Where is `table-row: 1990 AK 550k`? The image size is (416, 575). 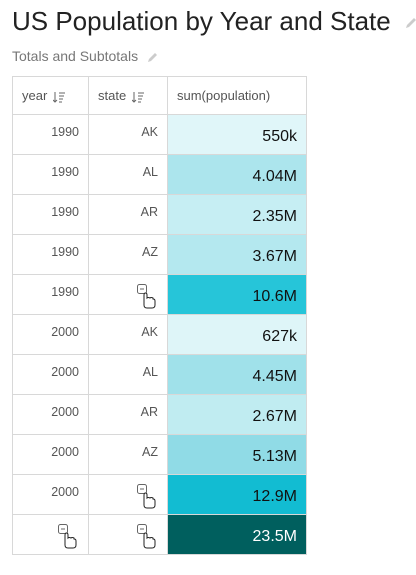 table-row: 1990 AK 550k is located at coordinates (159, 134).